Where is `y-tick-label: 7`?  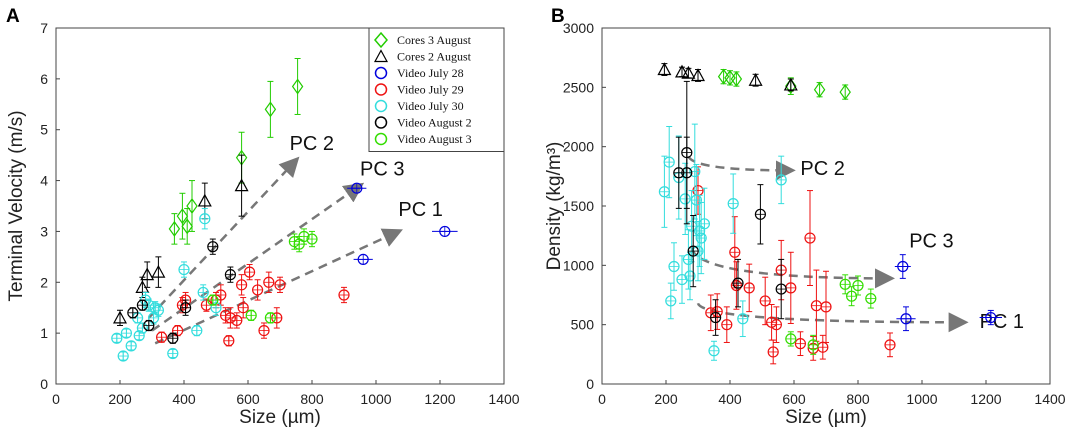 y-tick-label: 7 is located at coordinates (44, 28).